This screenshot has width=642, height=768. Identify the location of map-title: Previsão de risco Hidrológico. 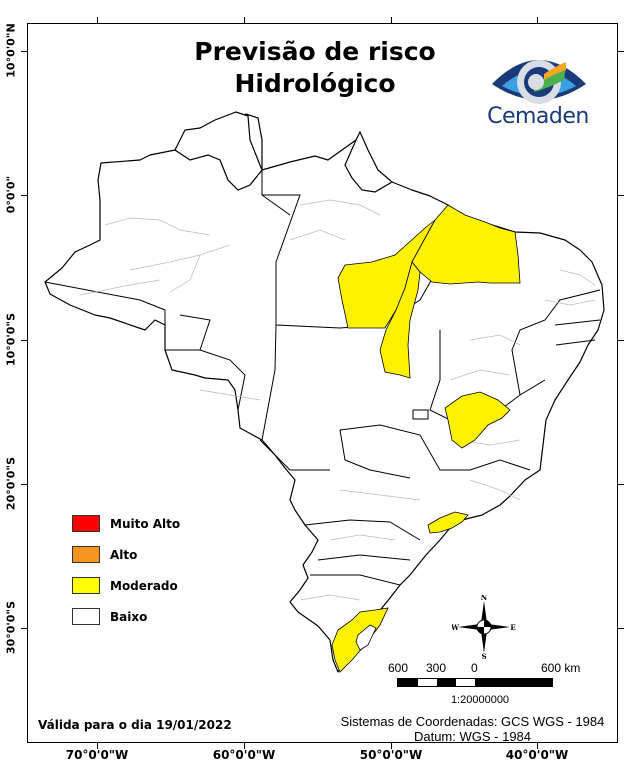
(315, 68).